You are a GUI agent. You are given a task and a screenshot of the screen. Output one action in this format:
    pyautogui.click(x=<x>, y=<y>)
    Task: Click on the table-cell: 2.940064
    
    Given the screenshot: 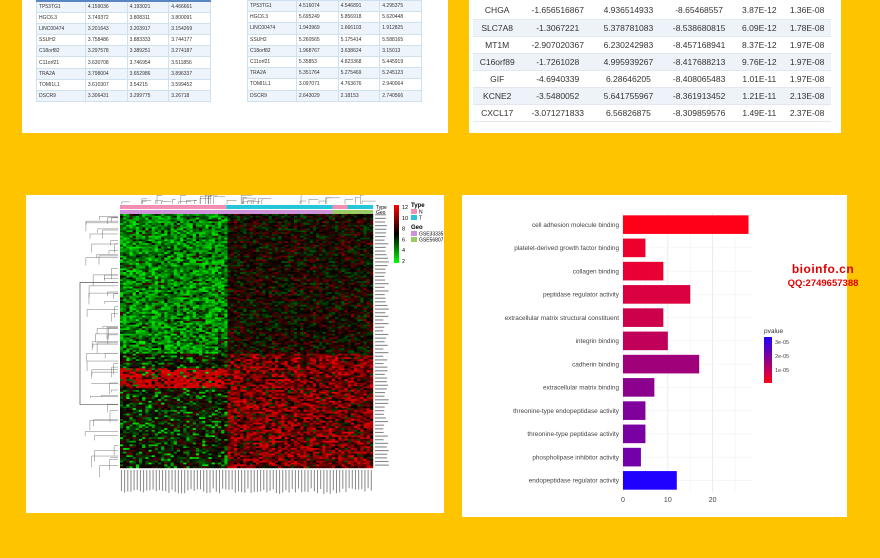 What is the action you would take?
    pyautogui.click(x=400, y=84)
    